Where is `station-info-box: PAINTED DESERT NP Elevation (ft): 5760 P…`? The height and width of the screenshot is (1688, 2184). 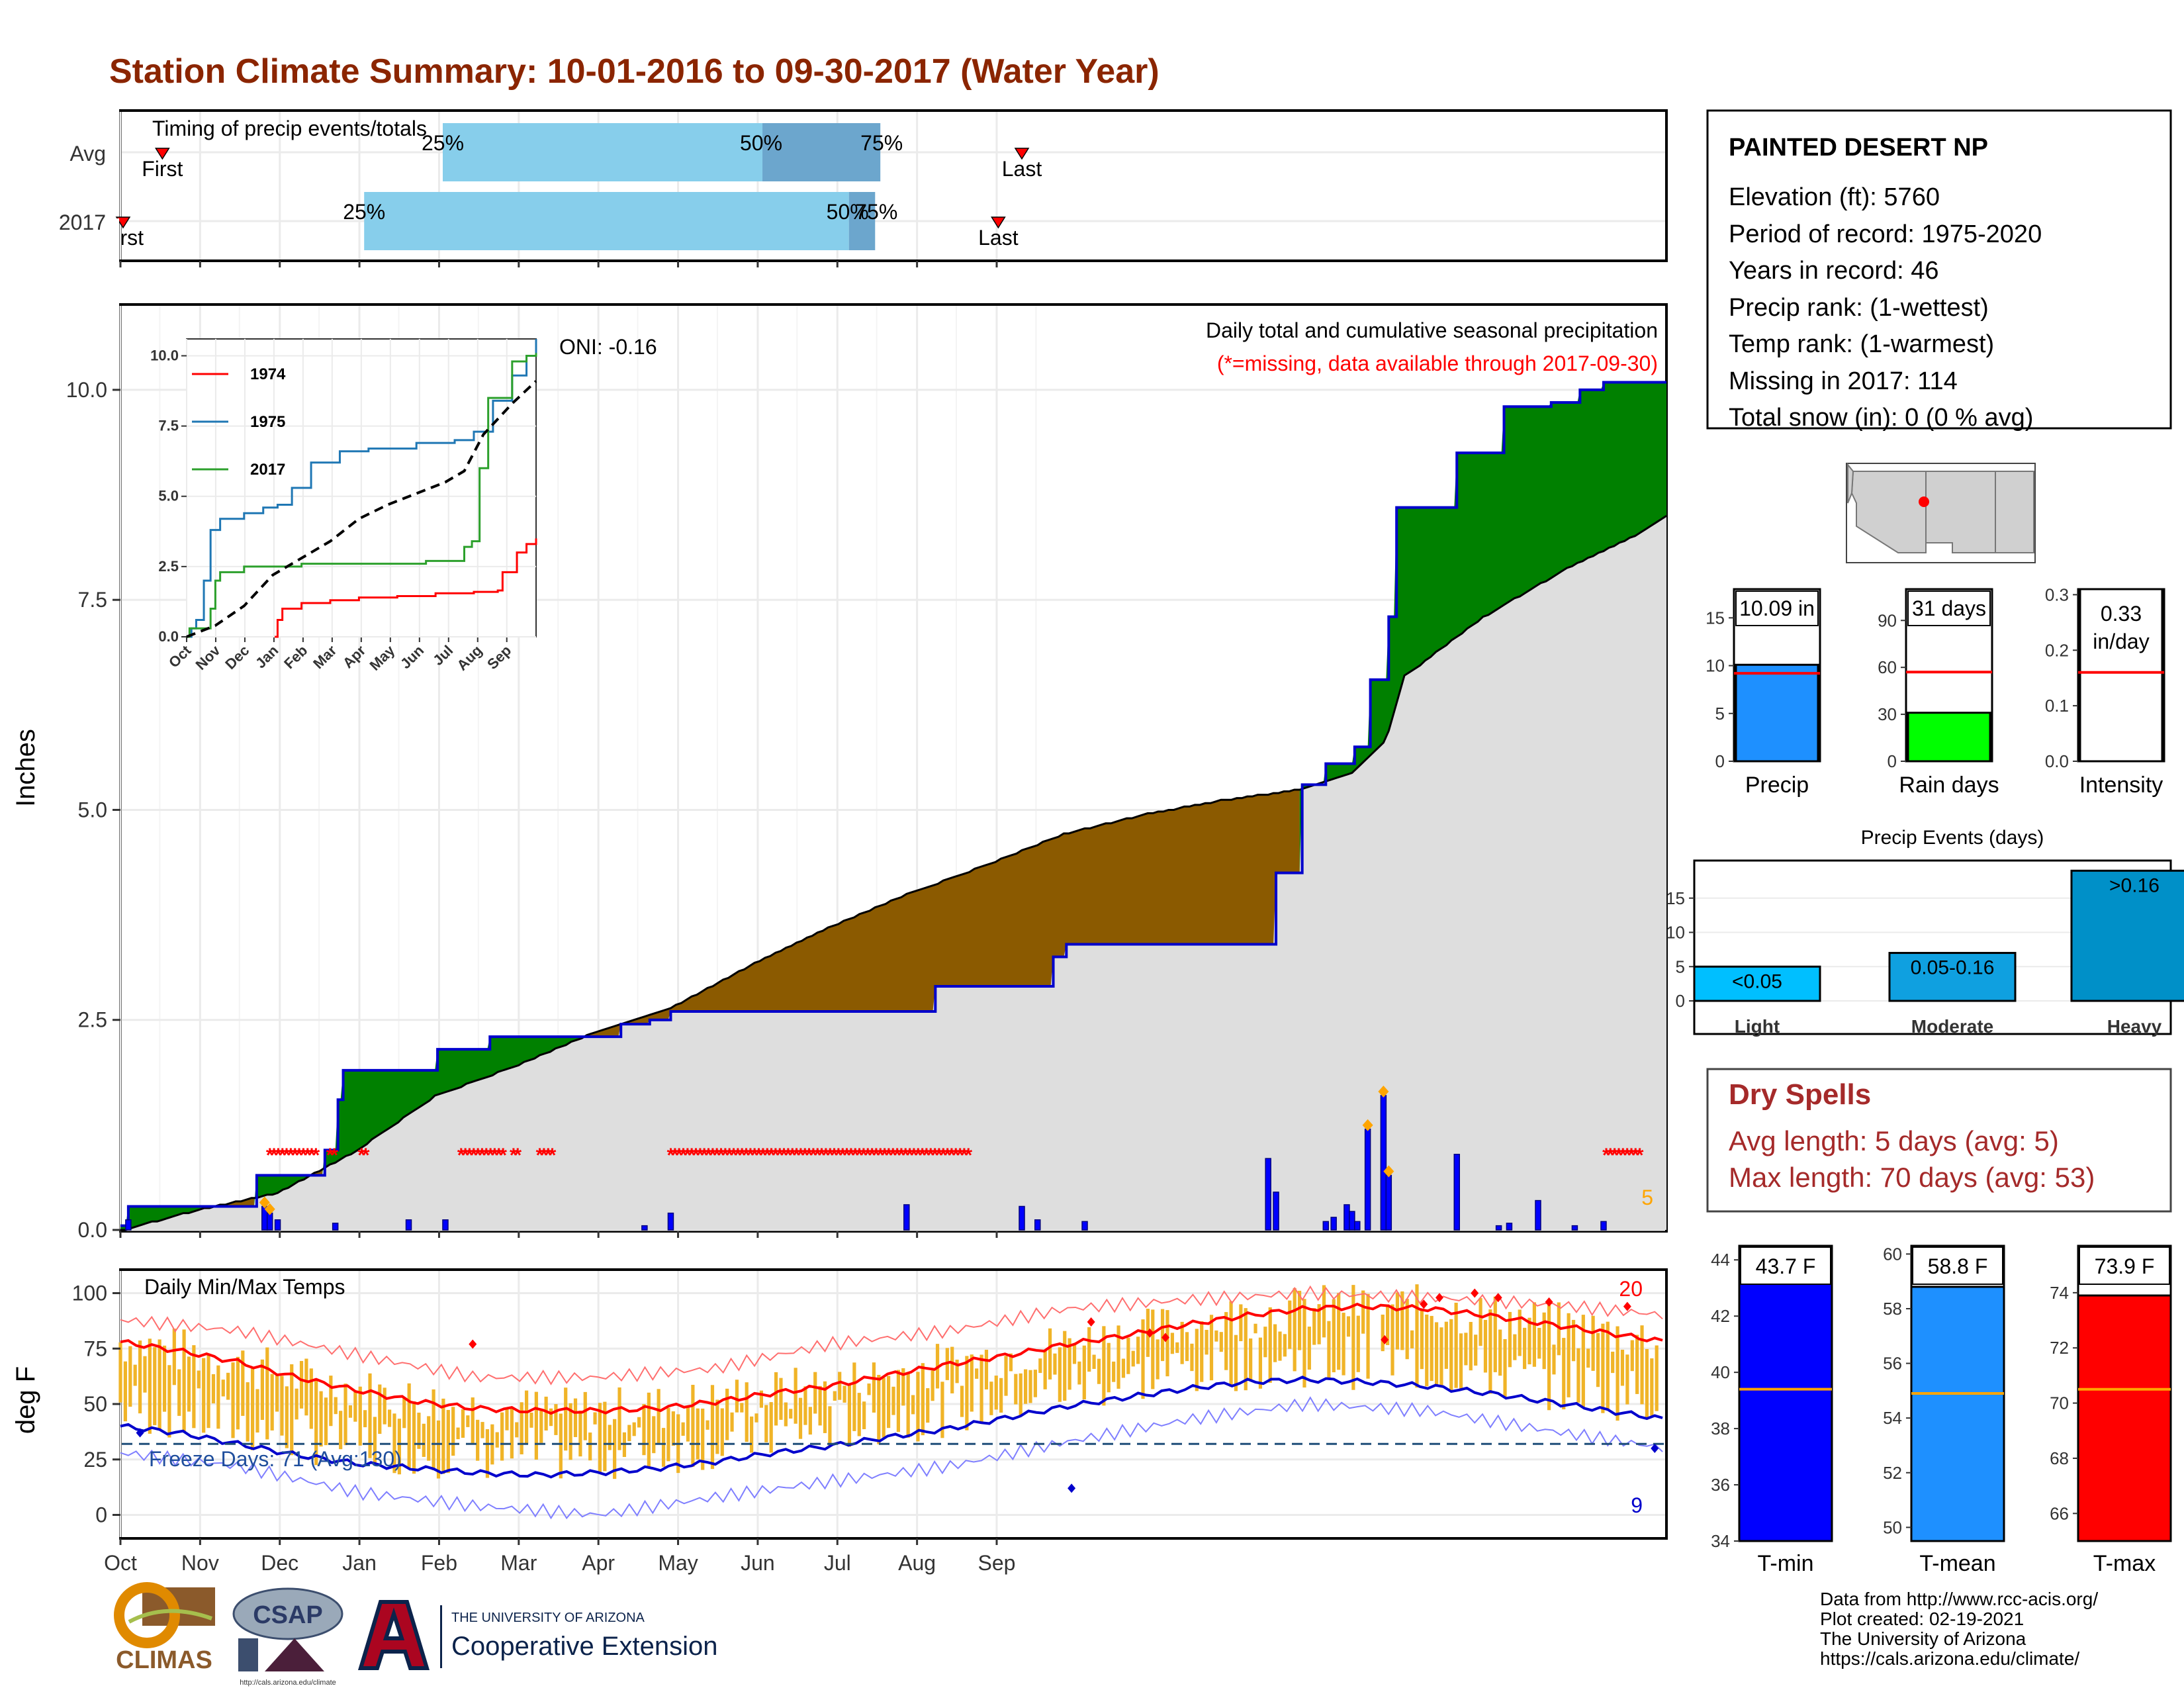 station-info-box: PAINTED DESERT NP Elevation (ft): 5760 P… is located at coordinates (1939, 270).